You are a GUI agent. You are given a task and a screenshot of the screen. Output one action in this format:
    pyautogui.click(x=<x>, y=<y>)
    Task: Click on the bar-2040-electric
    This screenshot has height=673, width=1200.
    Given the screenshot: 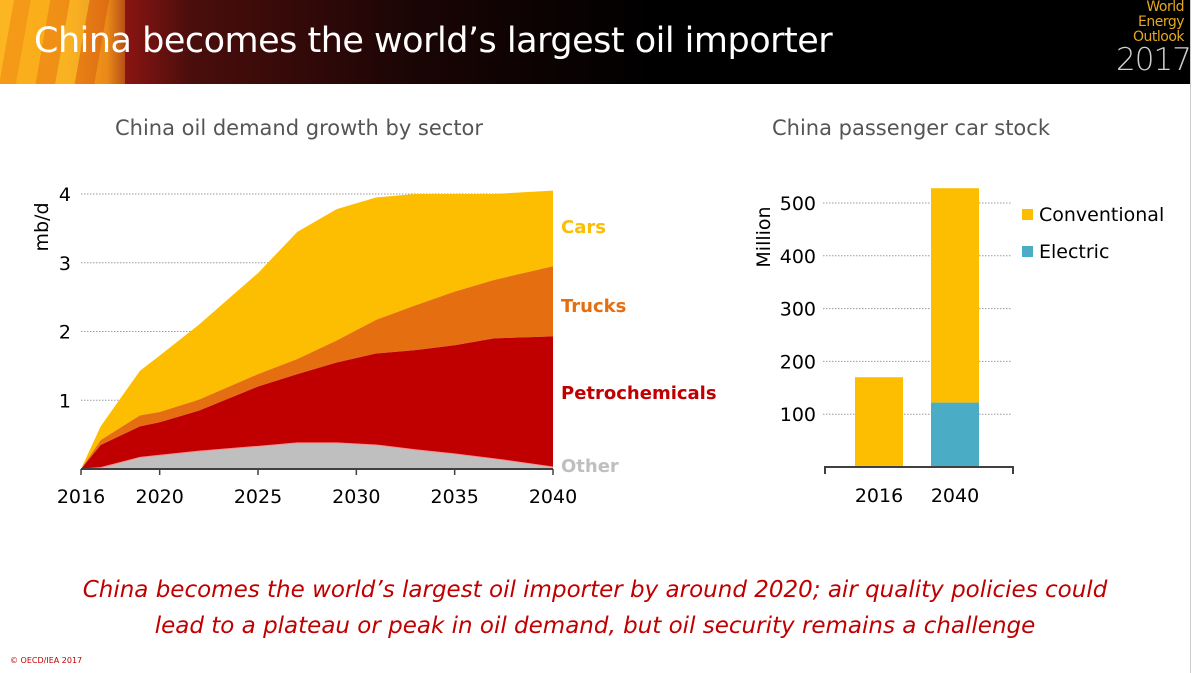 What is the action you would take?
    pyautogui.click(x=955, y=434)
    